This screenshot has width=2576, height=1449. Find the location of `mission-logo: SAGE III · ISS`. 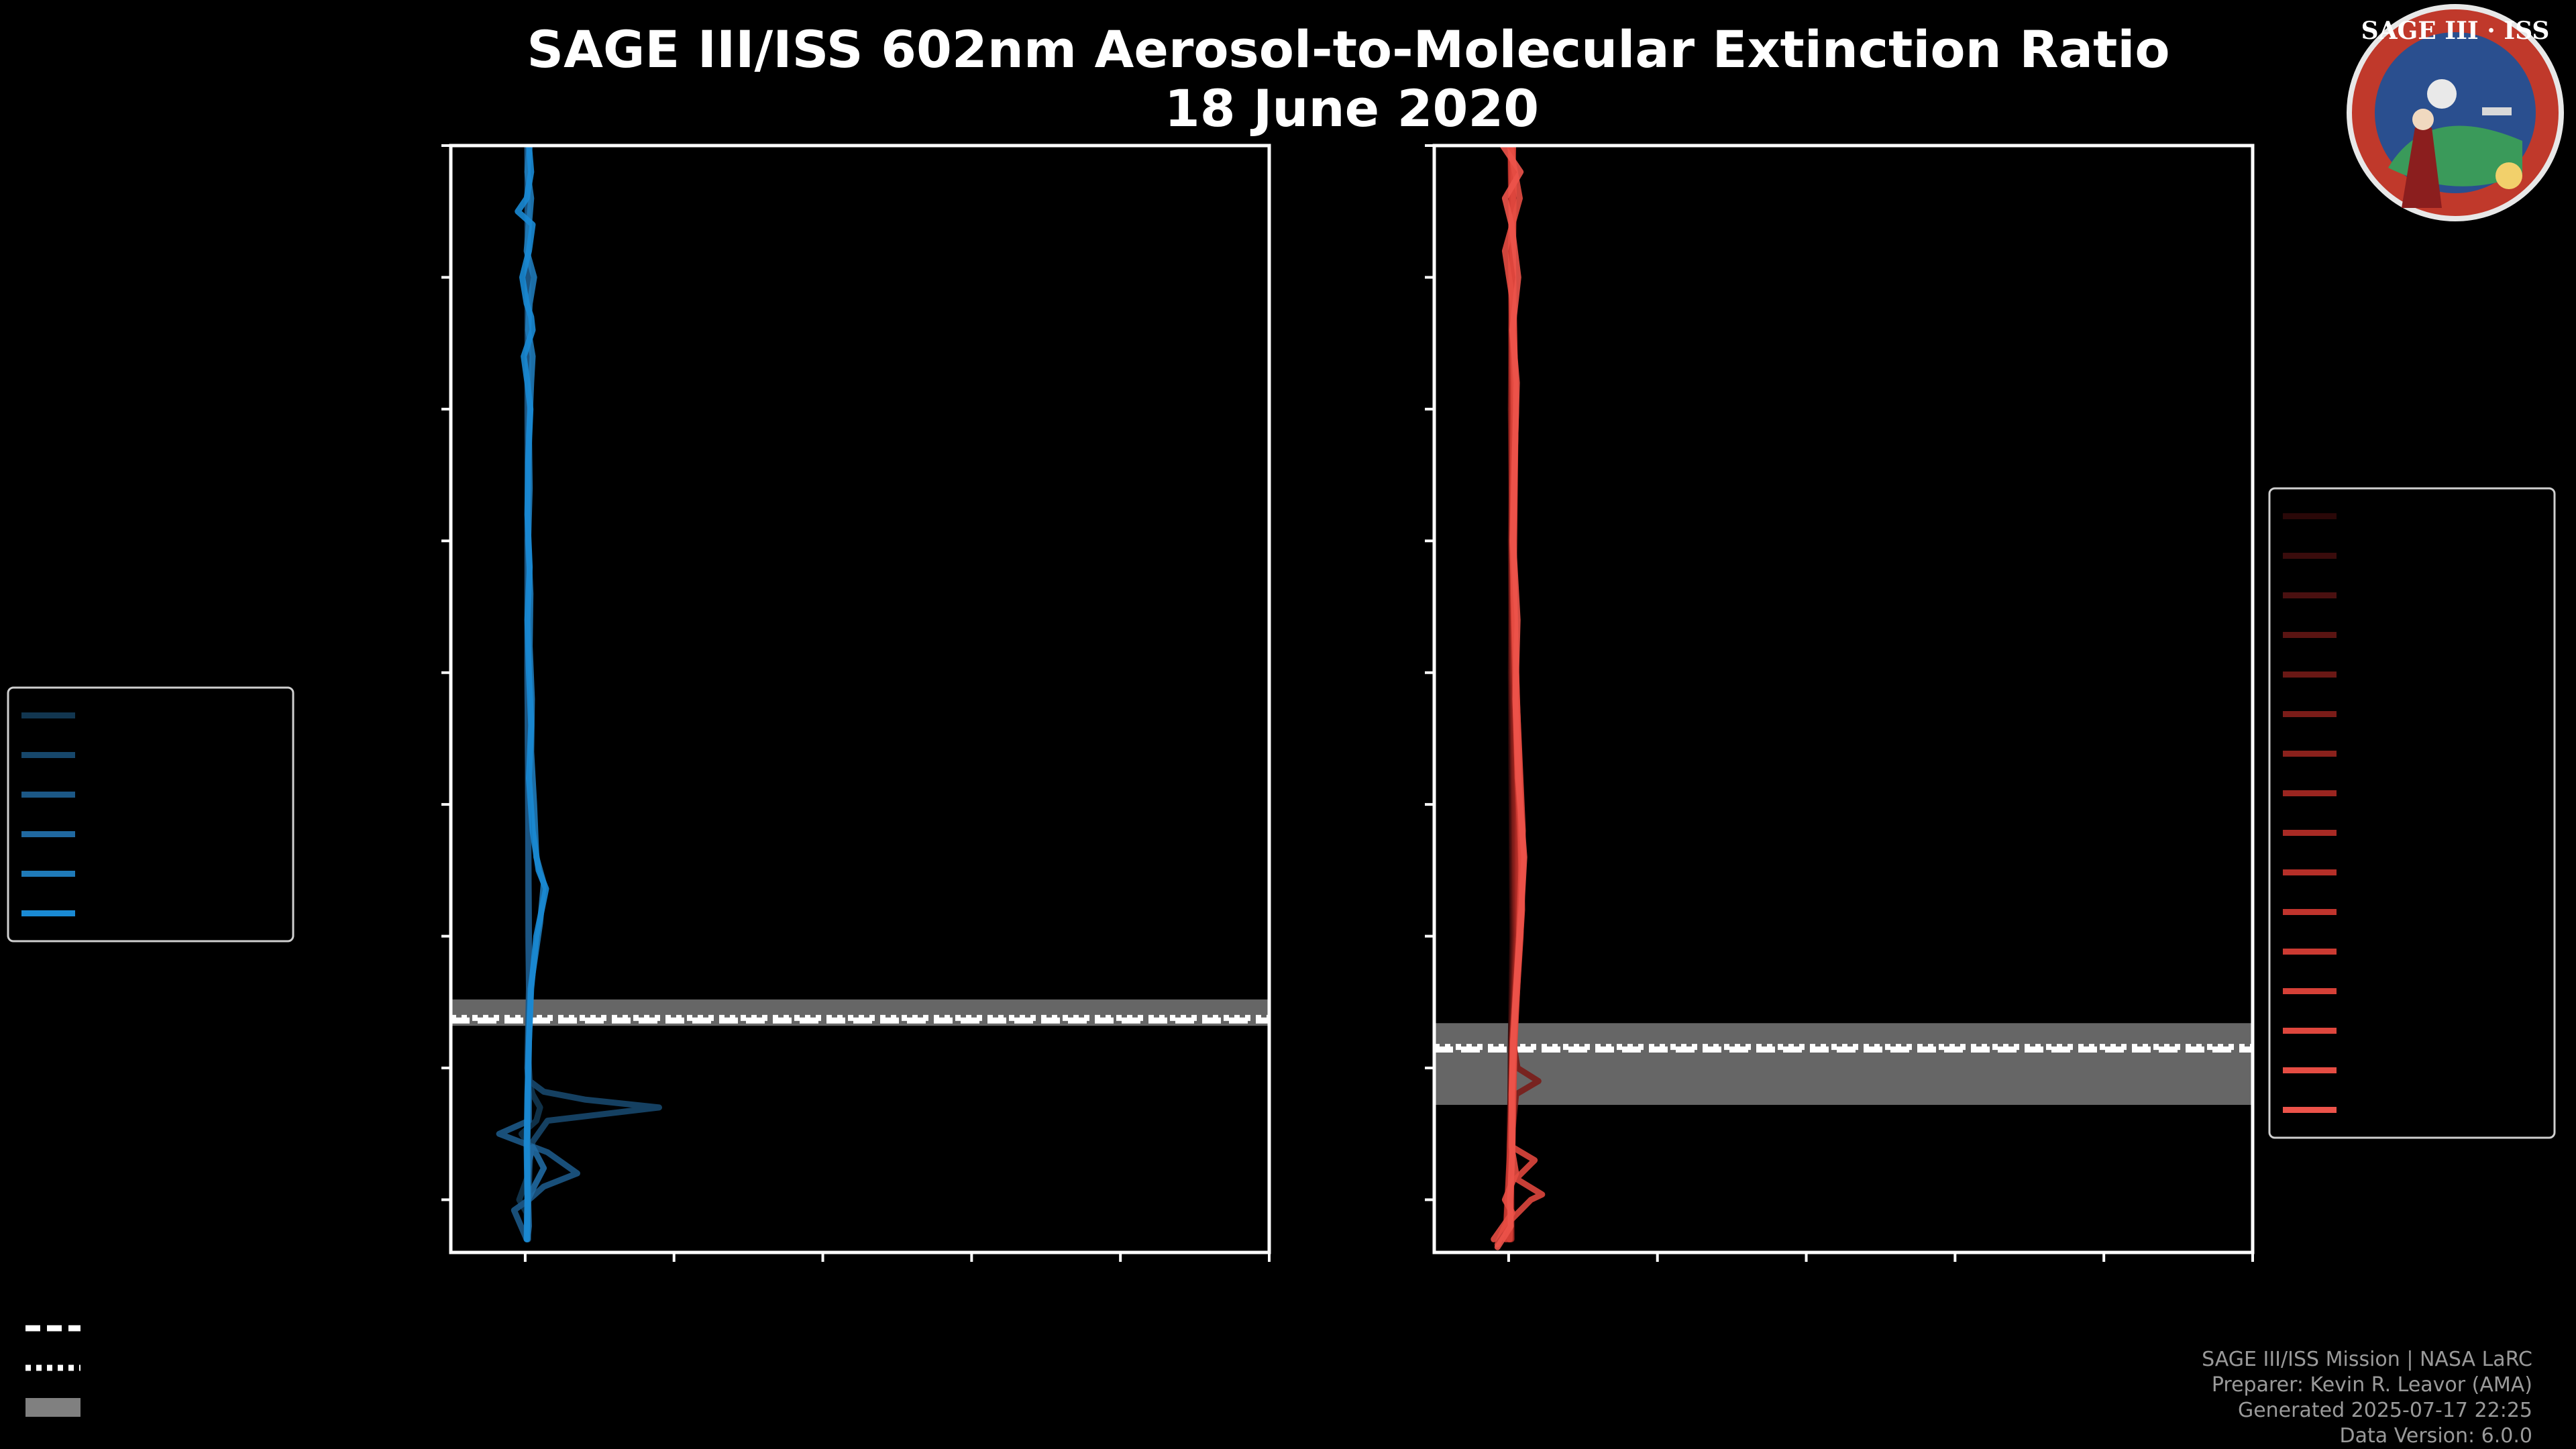

mission-logo: SAGE III · ISS is located at coordinates (2455, 112).